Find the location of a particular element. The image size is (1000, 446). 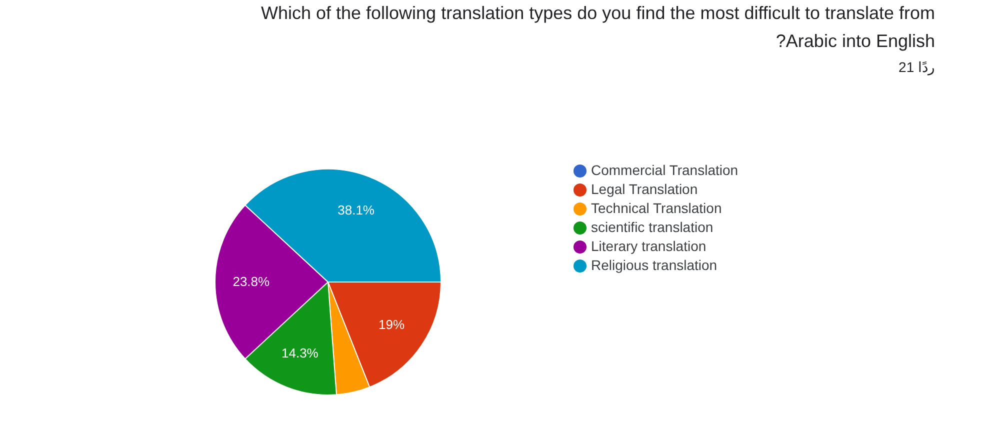

legend-label: Legal Translation is located at coordinates (644, 189).